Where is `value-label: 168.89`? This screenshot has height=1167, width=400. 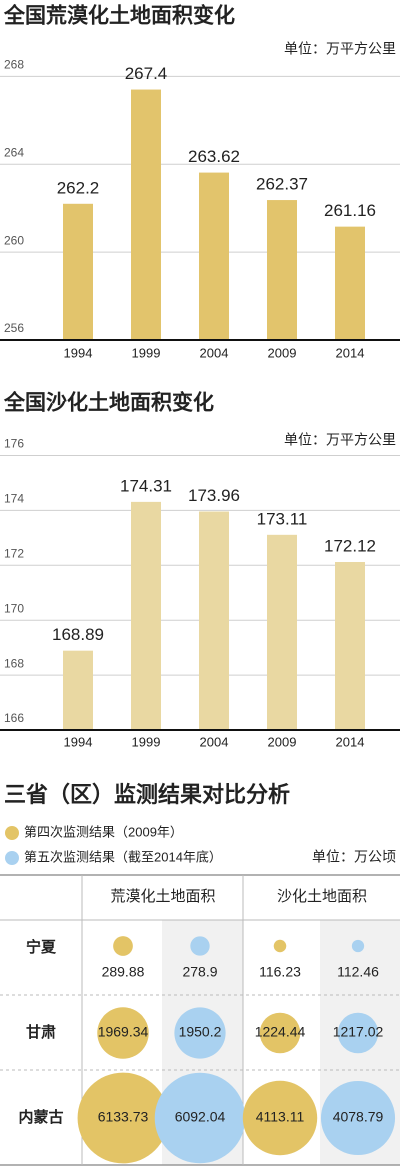 value-label: 168.89 is located at coordinates (78, 634).